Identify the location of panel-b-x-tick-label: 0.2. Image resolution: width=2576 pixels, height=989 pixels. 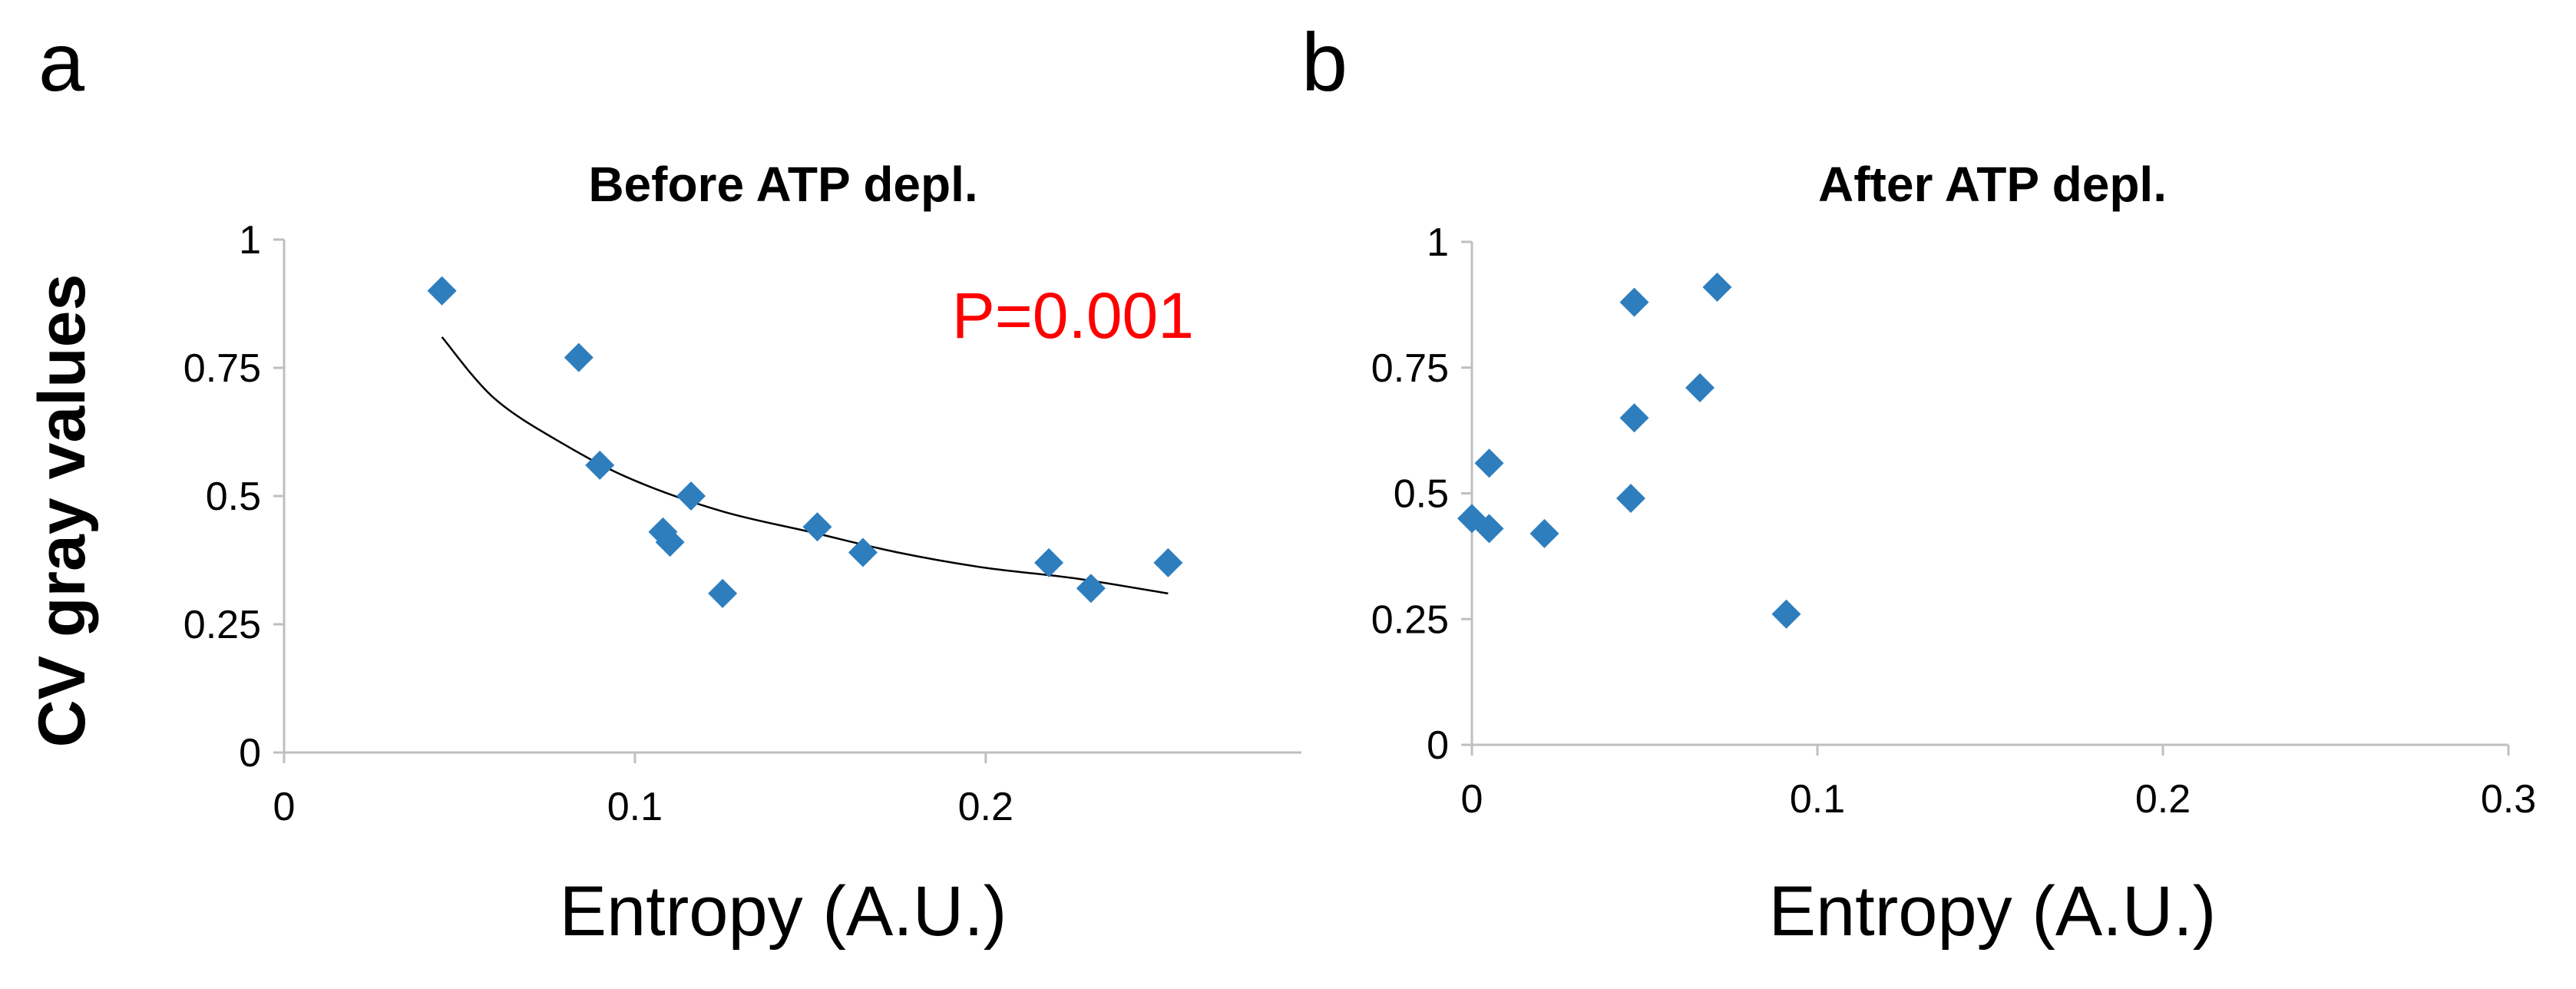
(2163, 800).